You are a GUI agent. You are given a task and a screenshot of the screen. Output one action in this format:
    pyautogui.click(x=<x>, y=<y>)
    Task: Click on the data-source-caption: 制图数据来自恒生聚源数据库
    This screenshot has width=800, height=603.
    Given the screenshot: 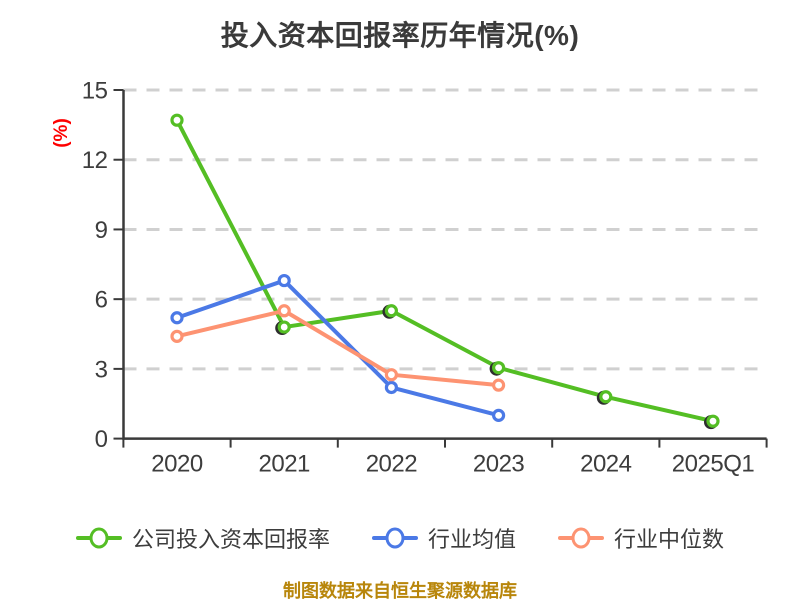 What is the action you would take?
    pyautogui.click(x=400, y=591)
    